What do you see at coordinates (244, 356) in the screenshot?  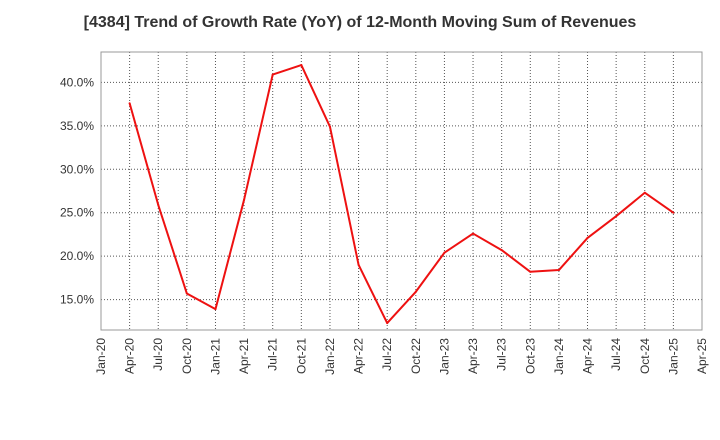 I see `x-tick-label: Apr-21` at bounding box center [244, 356].